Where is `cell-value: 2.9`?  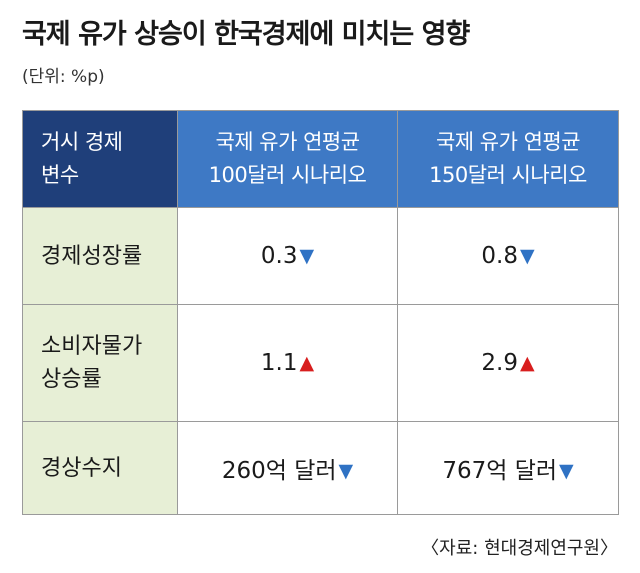 cell-value: 2.9 is located at coordinates (499, 363).